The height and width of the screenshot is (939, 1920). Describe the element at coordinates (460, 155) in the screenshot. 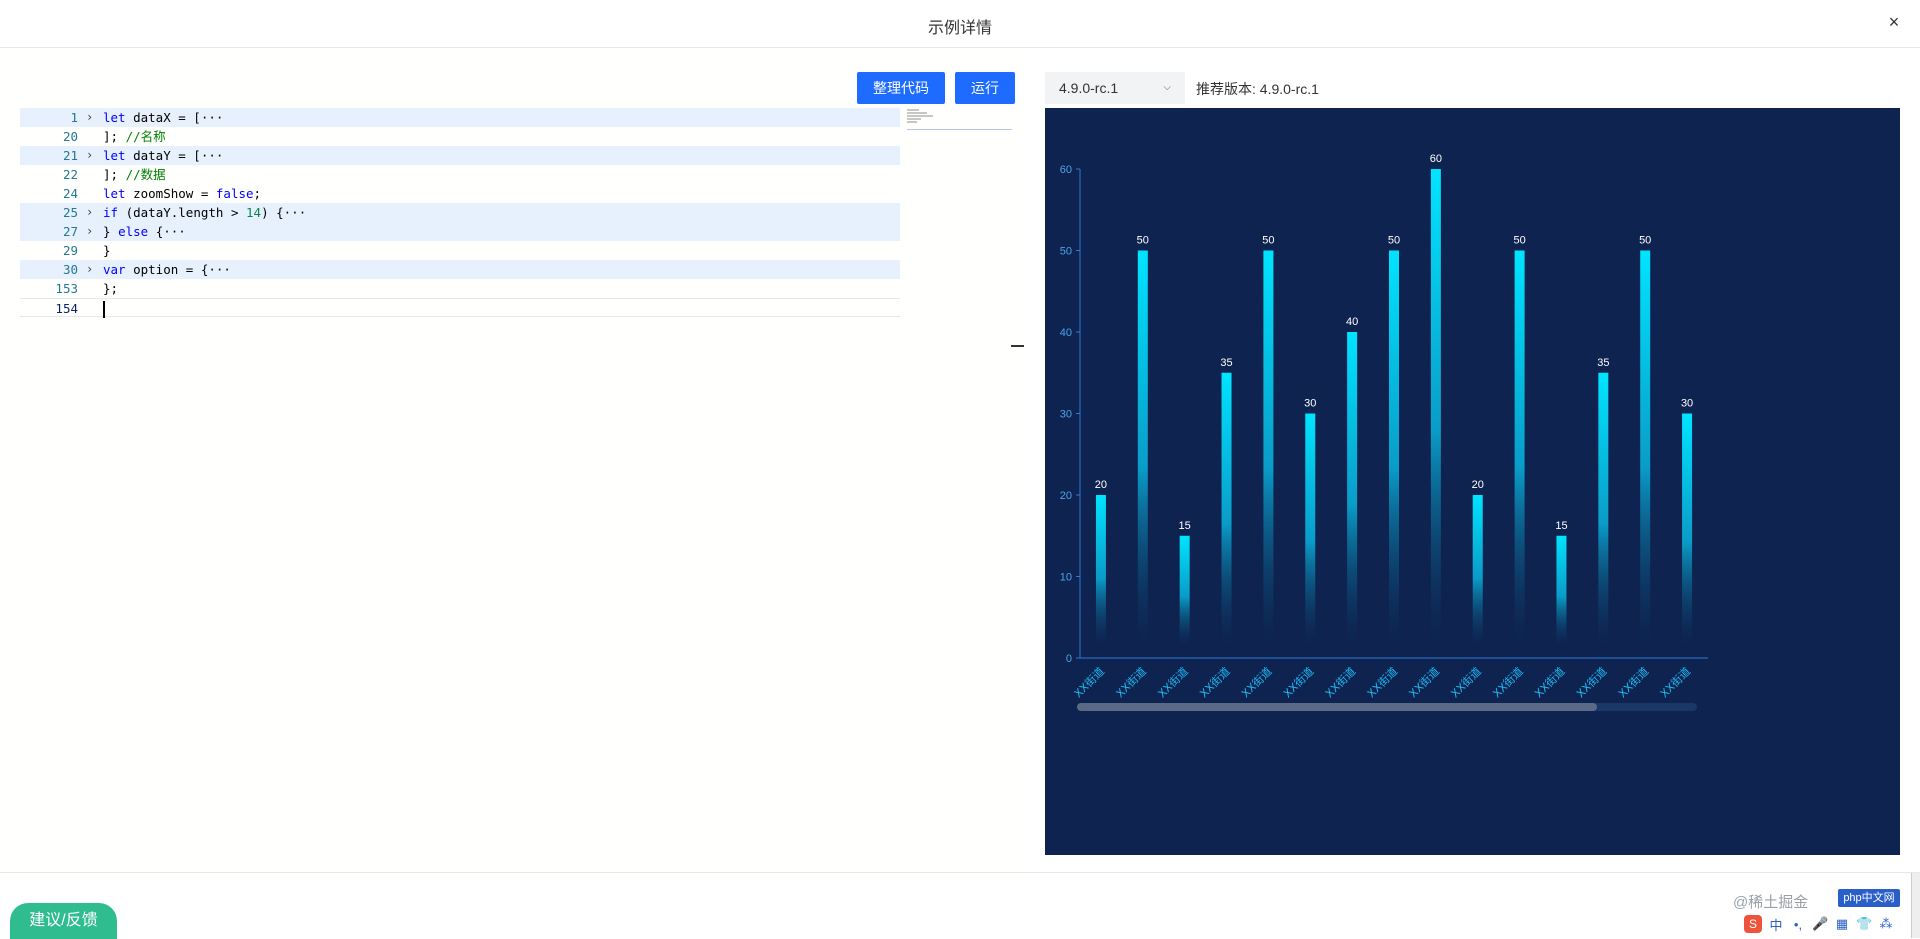

I see `code-line: 21 › let dataY = [···` at that location.